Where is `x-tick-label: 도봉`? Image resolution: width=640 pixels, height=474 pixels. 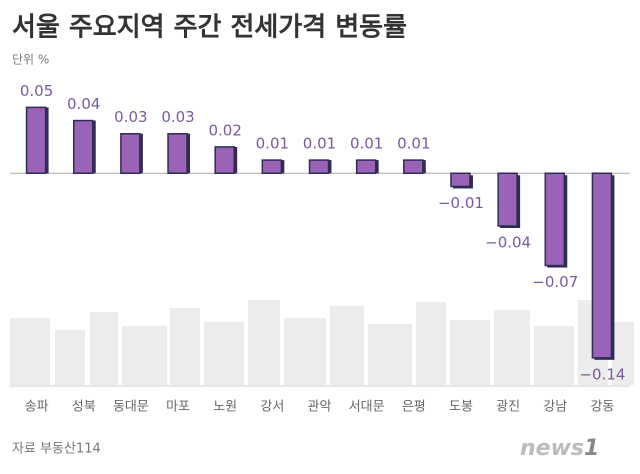
x-tick-label: 도봉 is located at coordinates (461, 407).